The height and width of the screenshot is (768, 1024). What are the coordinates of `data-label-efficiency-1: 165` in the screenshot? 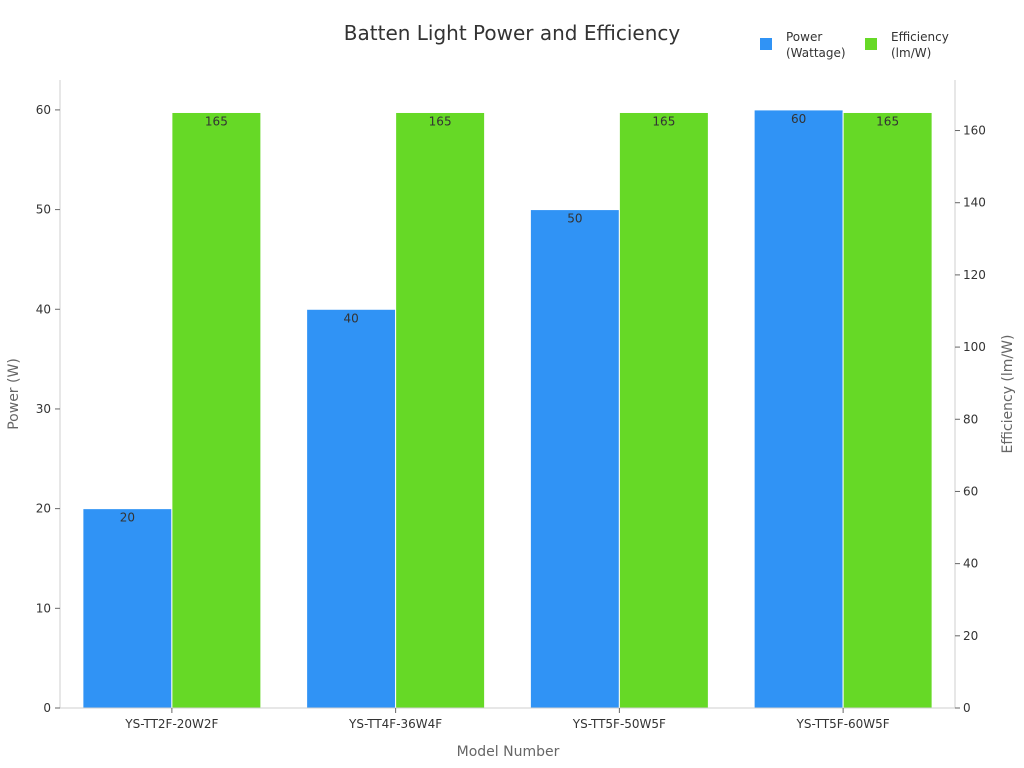 It's located at (440, 121).